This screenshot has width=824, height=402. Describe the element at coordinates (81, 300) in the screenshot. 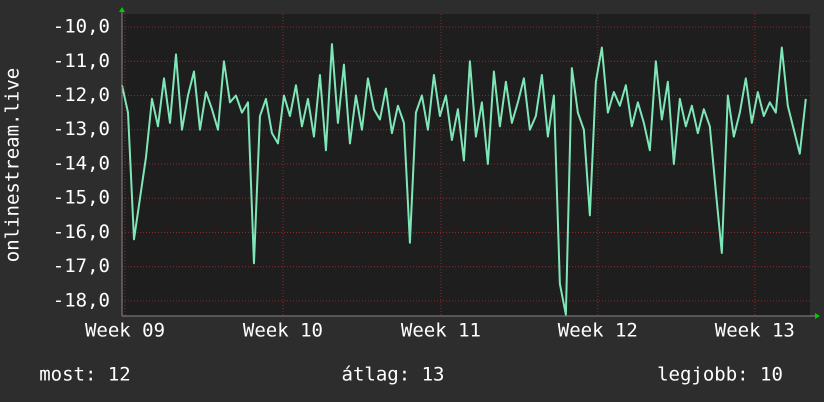

I see `y-tick-label: -18,0` at that location.